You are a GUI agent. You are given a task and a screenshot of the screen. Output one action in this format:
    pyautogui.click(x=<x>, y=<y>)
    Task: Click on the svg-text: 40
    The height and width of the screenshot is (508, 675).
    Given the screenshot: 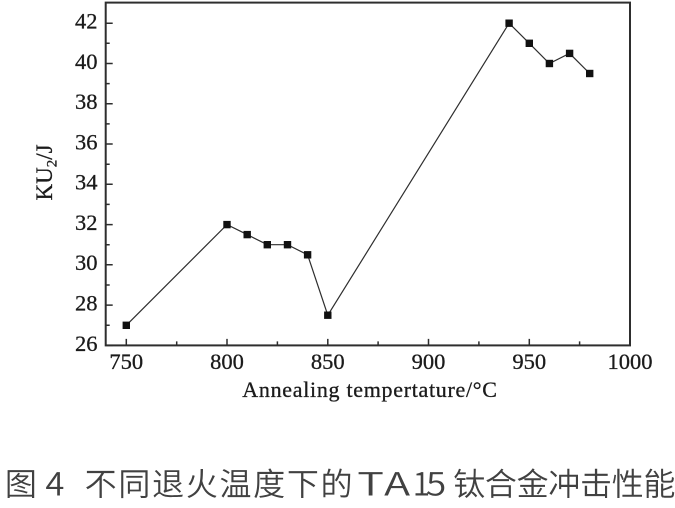 What is the action you would take?
    pyautogui.click(x=86, y=61)
    